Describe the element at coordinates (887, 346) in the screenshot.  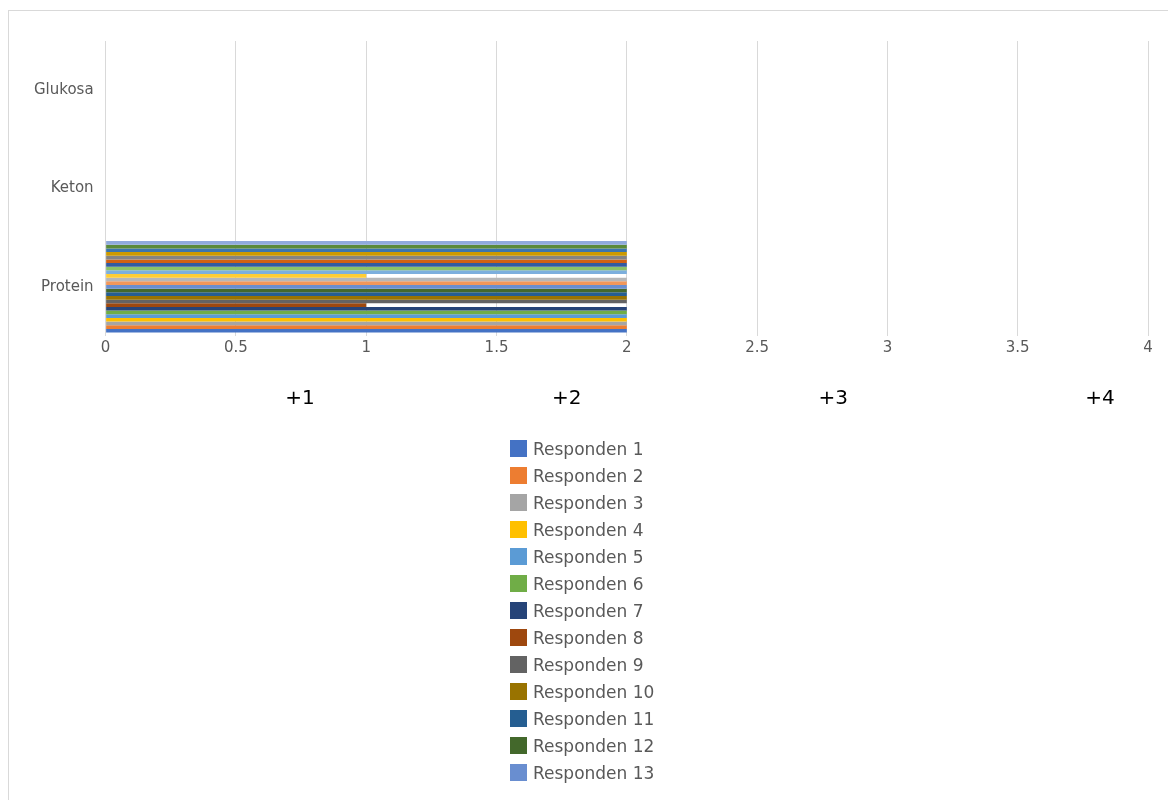
I see `x-tick-label: 3` at that location.